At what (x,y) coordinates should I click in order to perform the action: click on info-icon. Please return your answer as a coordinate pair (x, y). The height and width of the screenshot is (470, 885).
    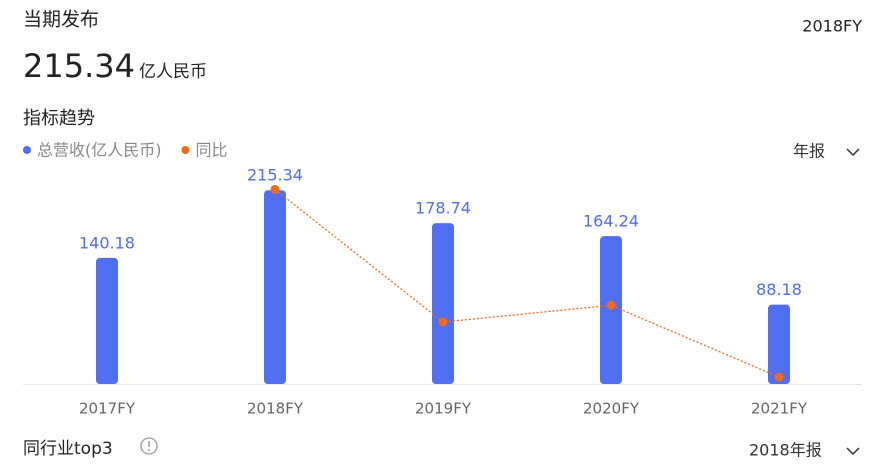
    Looking at the image, I should click on (149, 446).